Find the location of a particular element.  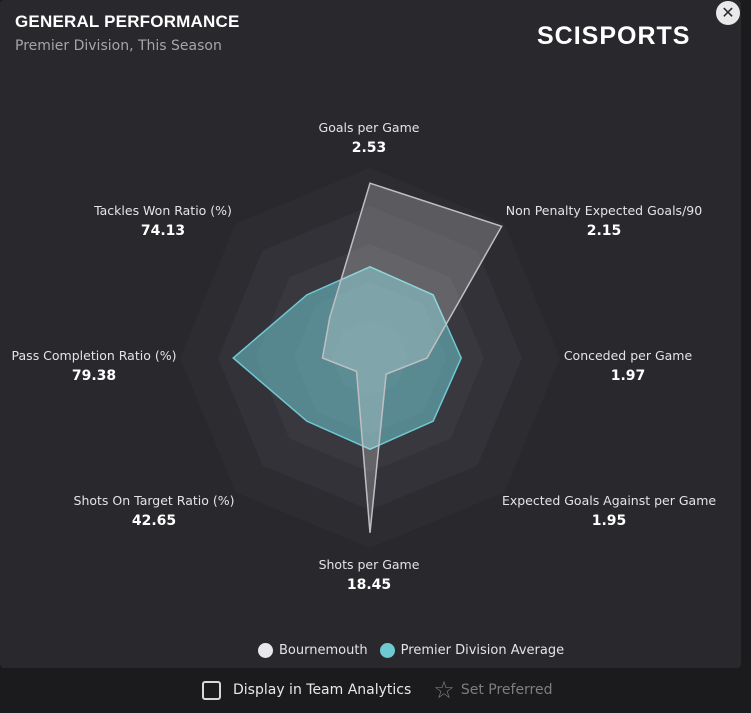

legend-item-average: Premier Division Average is located at coordinates (472, 650).